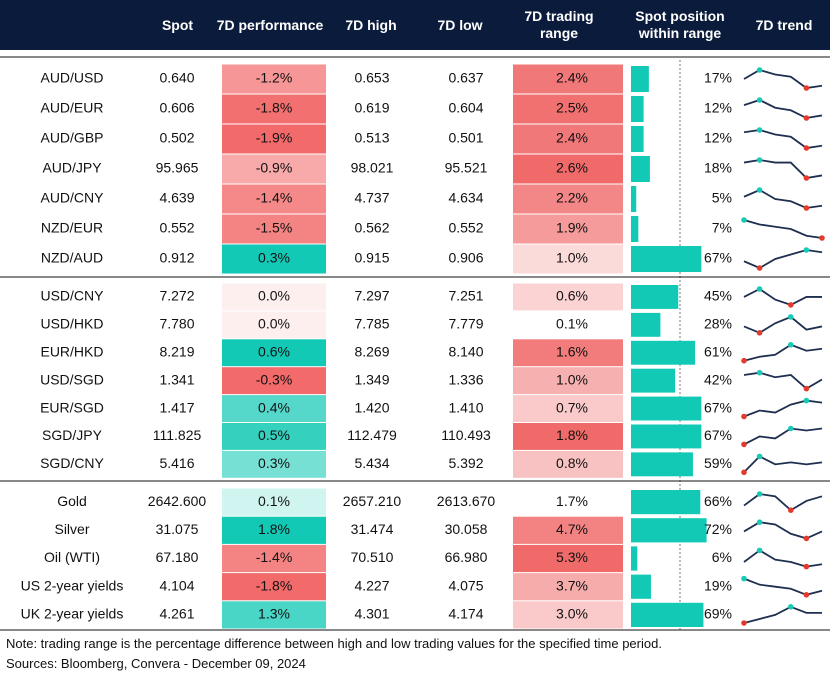 The image size is (830, 685). Describe the element at coordinates (572, 198) in the screenshot. I see `range-value: 2.2%` at that location.